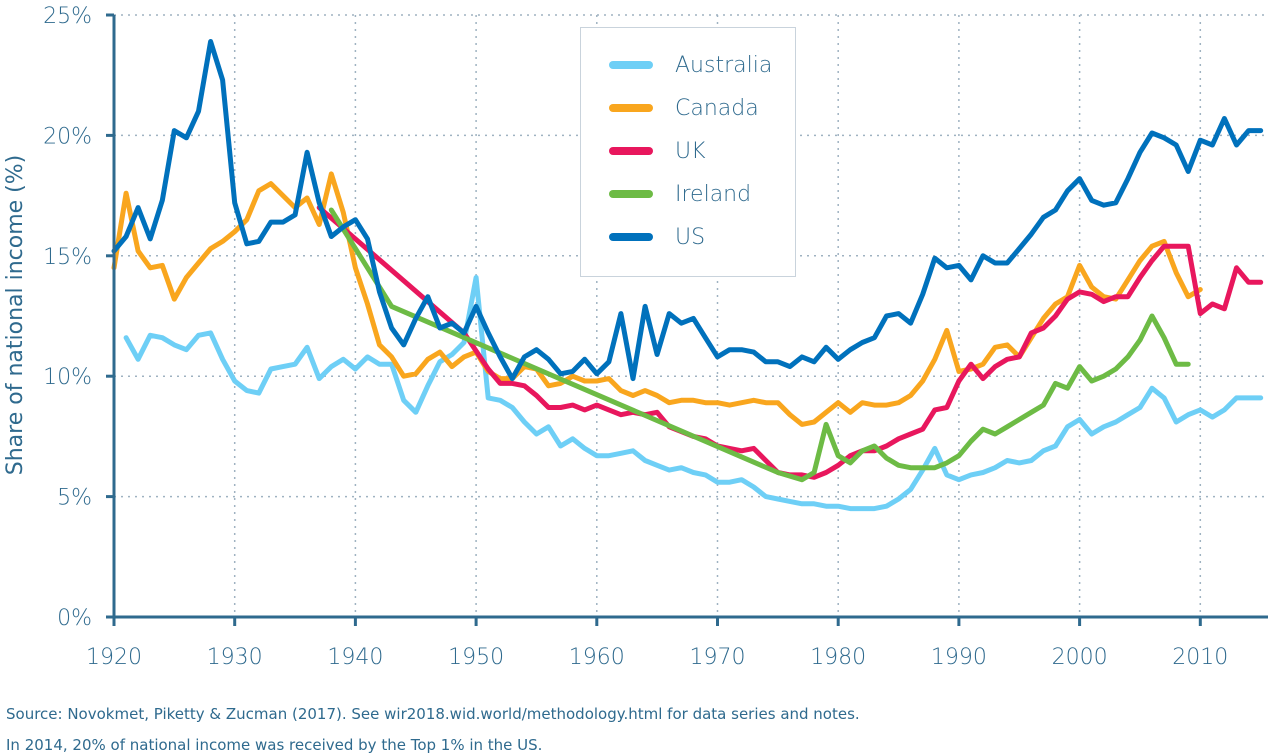  I want to click on legend-swatch-us, so click(631, 237).